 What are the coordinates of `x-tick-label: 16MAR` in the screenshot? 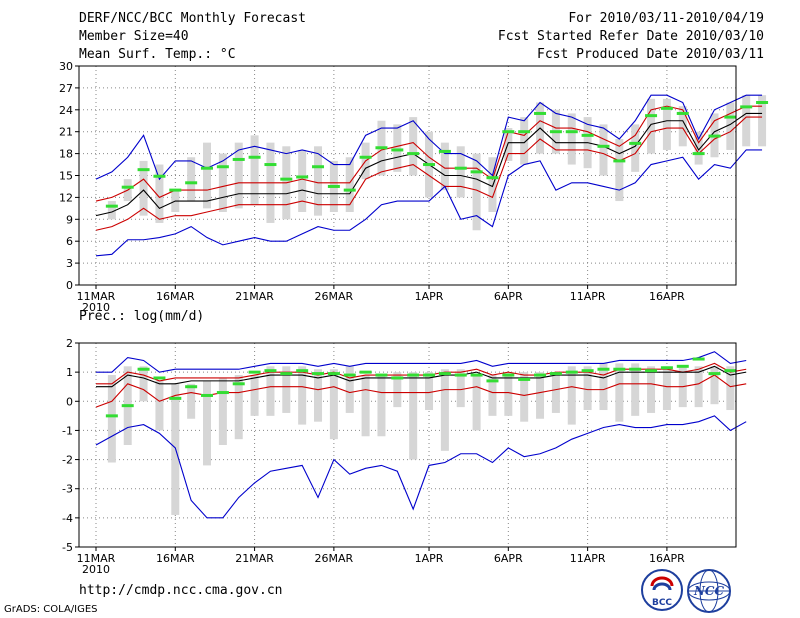 It's located at (175, 558).